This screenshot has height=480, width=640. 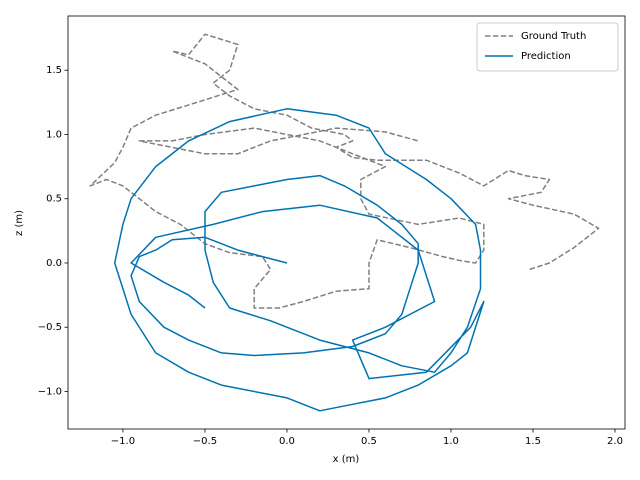 What do you see at coordinates (533, 441) in the screenshot?
I see `x-tick-label: 1.5` at bounding box center [533, 441].